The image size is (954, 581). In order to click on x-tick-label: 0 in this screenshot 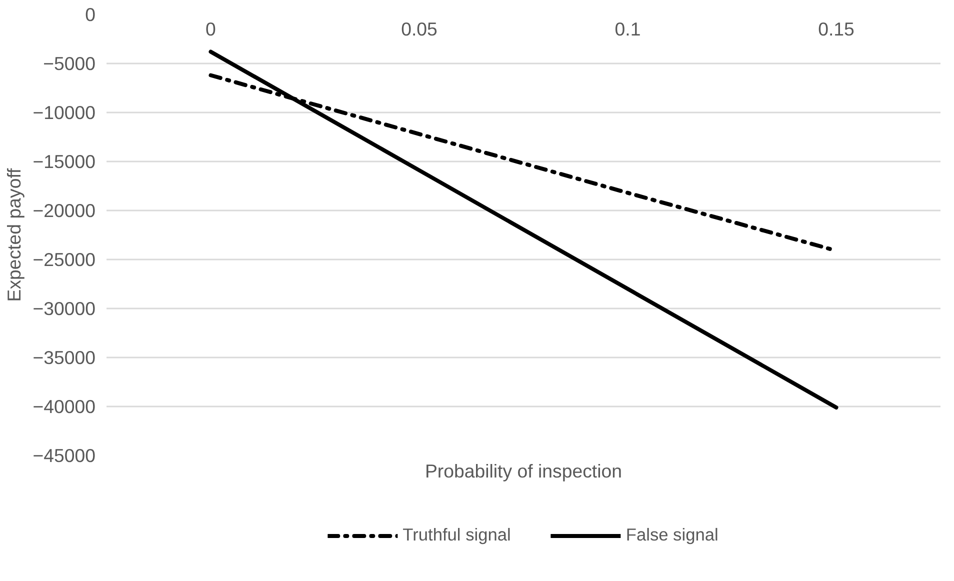, I will do `click(211, 29)`.